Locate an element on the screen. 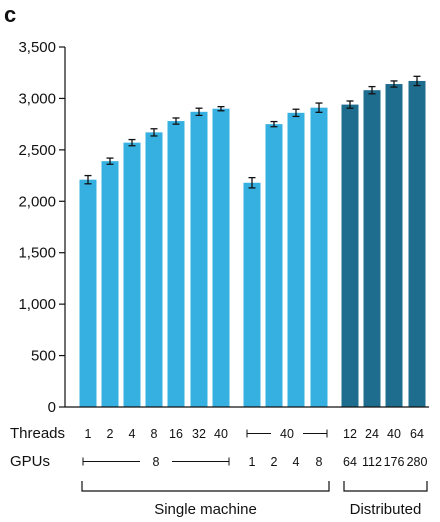  threads-value: 64 is located at coordinates (417, 434).